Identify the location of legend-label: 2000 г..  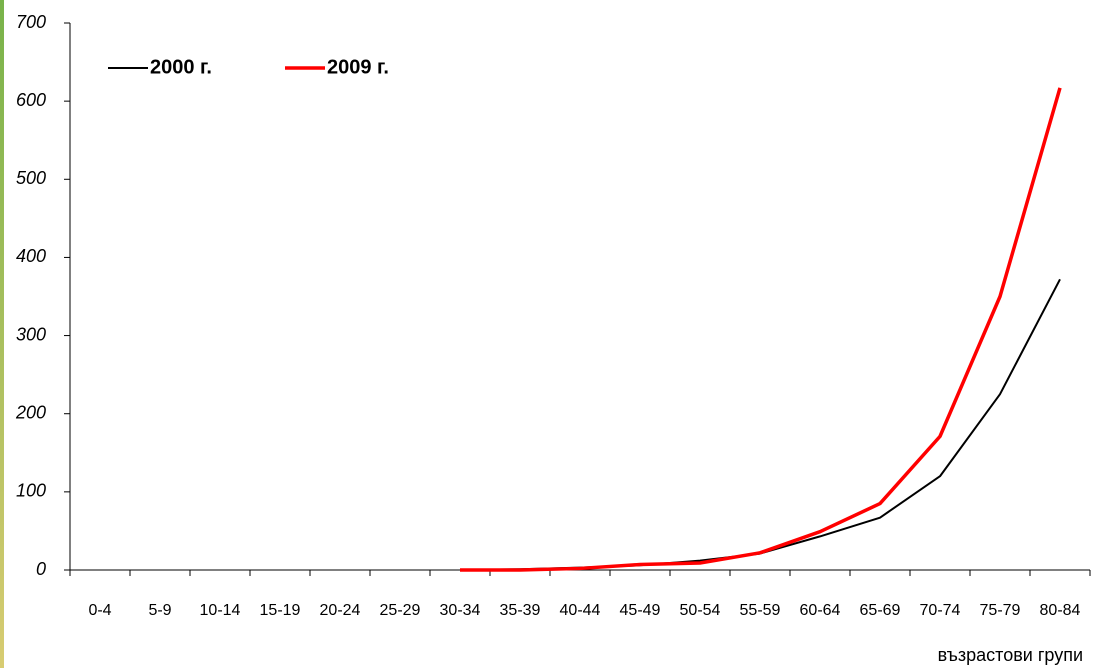
(181, 67).